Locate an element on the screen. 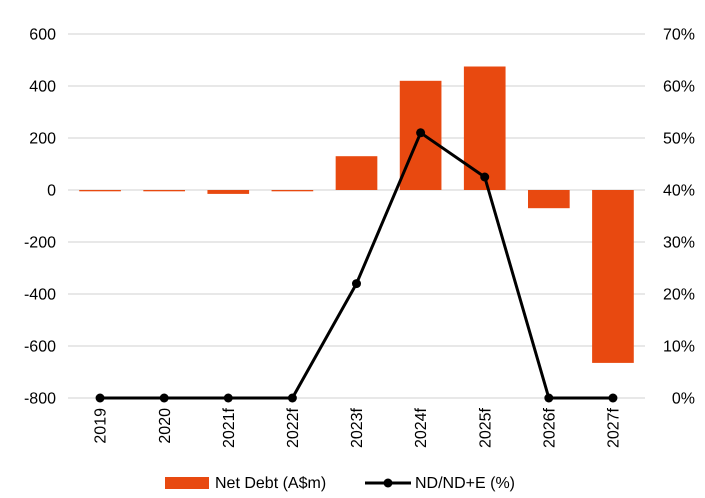  y2-tick-label: 30% is located at coordinates (678, 243).